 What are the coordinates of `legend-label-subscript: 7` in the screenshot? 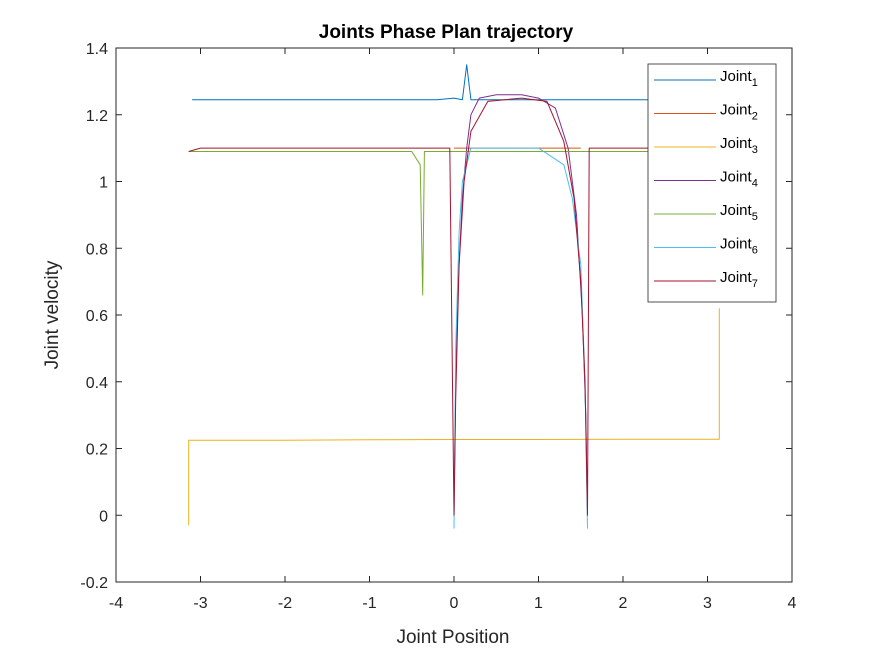 It's located at (755, 284).